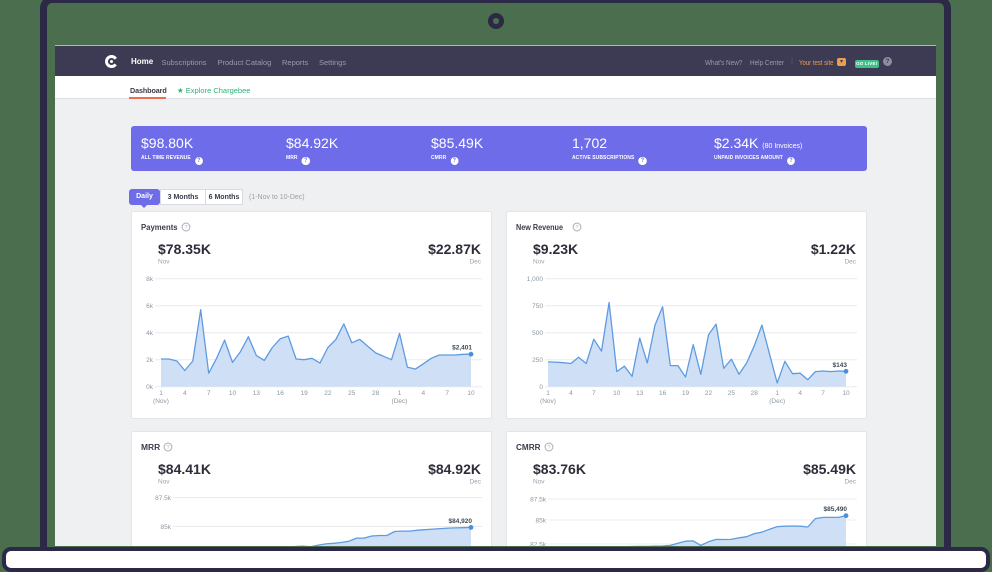 The width and height of the screenshot is (992, 572). What do you see at coordinates (840, 365) in the screenshot?
I see `svg-text: $143` at bounding box center [840, 365].